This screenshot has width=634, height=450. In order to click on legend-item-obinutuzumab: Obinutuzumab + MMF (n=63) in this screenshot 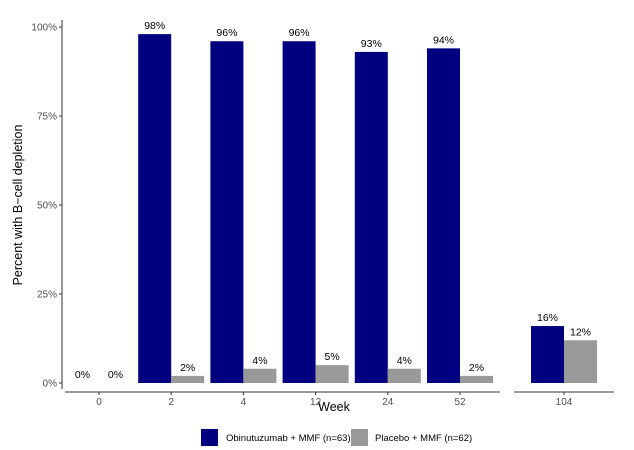, I will do `click(276, 437)`.